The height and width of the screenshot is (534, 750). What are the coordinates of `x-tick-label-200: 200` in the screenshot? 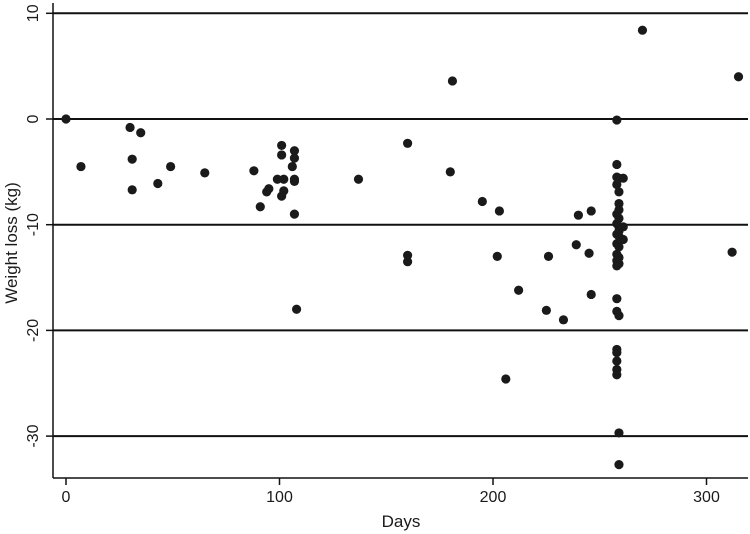 It's located at (493, 497).